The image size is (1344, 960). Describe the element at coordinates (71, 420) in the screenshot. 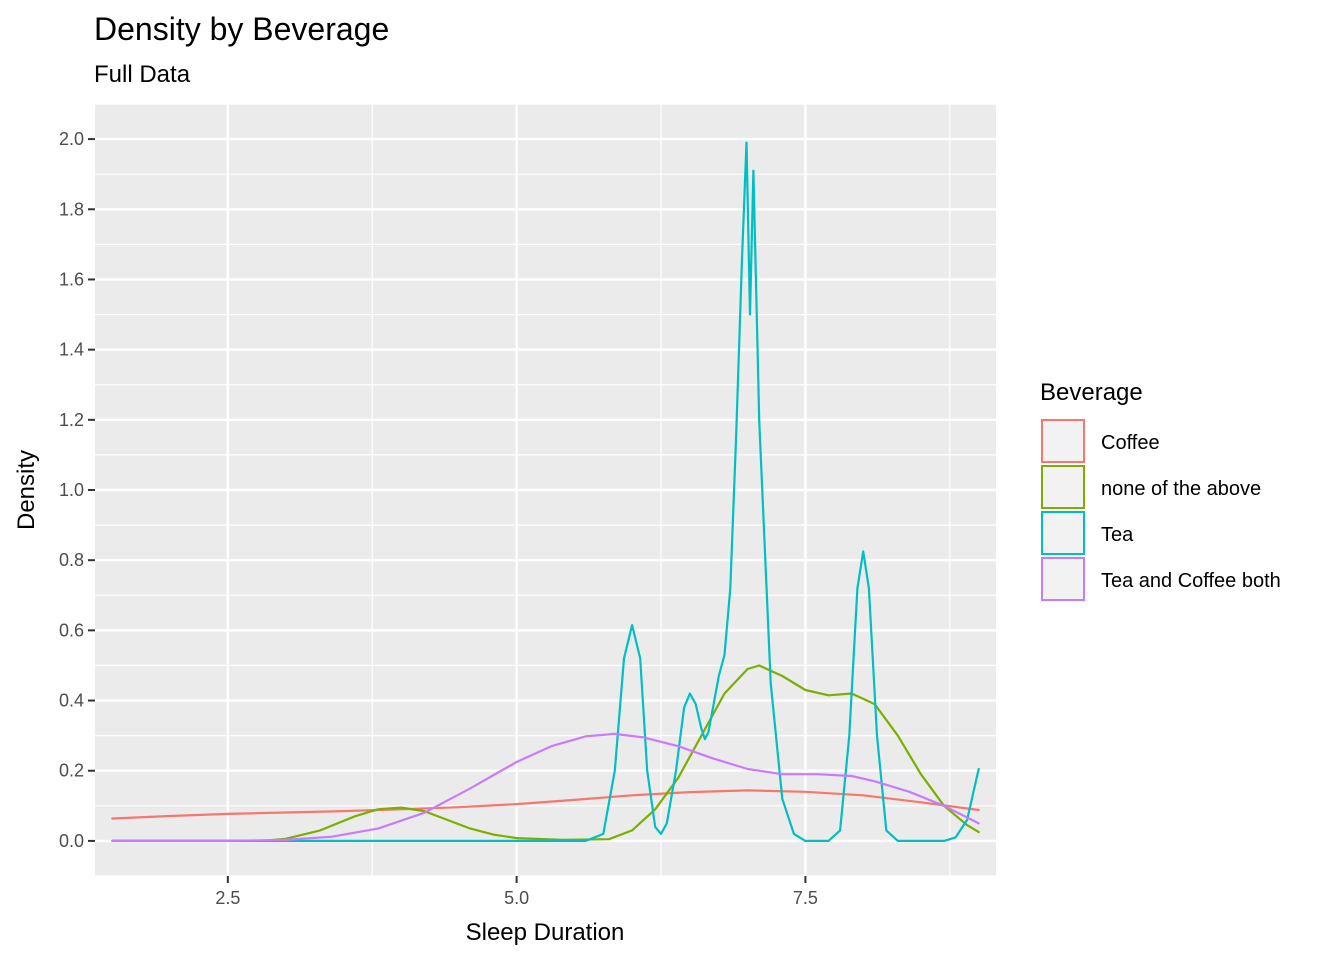

I see `y-tick-label: 1.2` at that location.